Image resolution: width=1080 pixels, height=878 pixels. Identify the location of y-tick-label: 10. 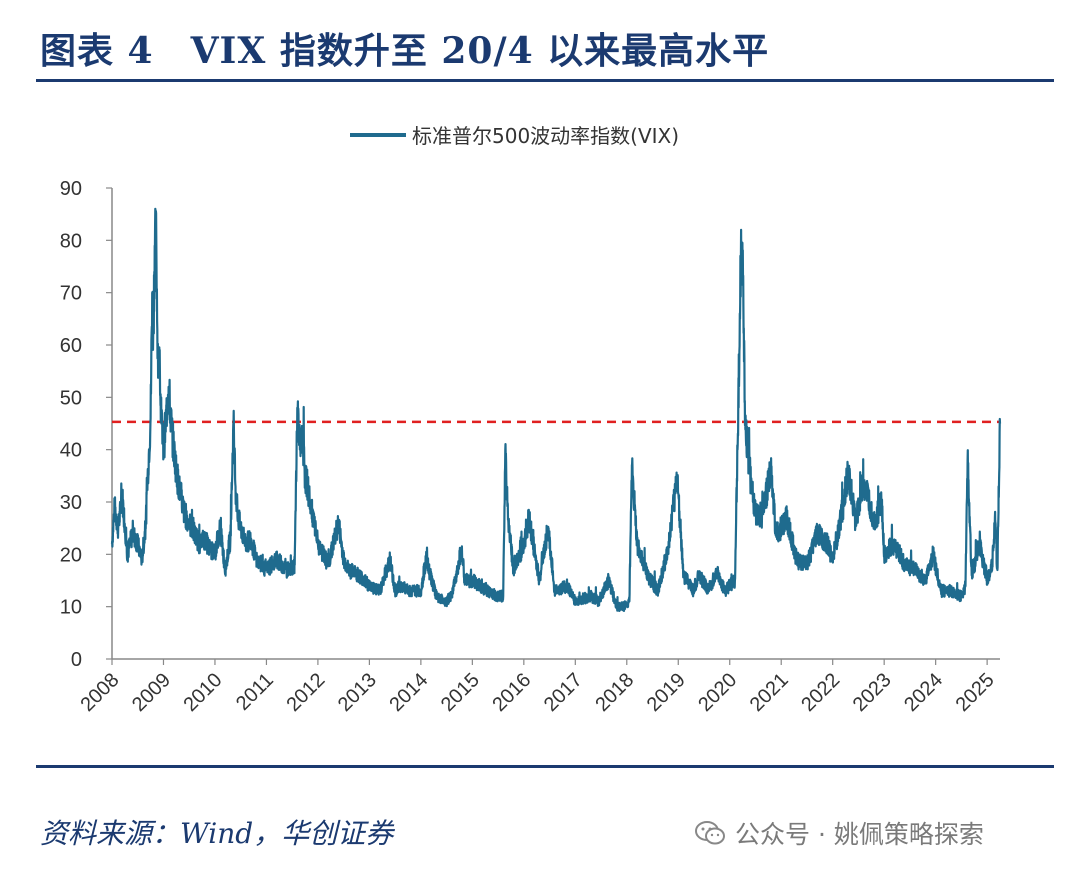
(71, 608).